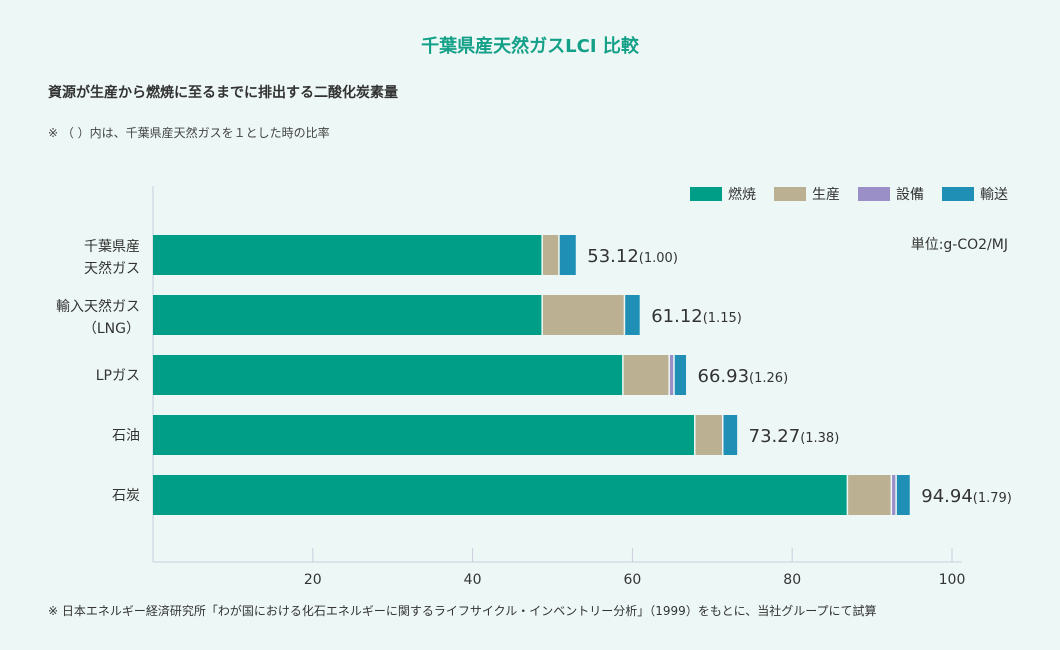 This screenshot has height=650, width=1060. Describe the element at coordinates (126, 436) in the screenshot. I see `category-label: 石油` at that location.